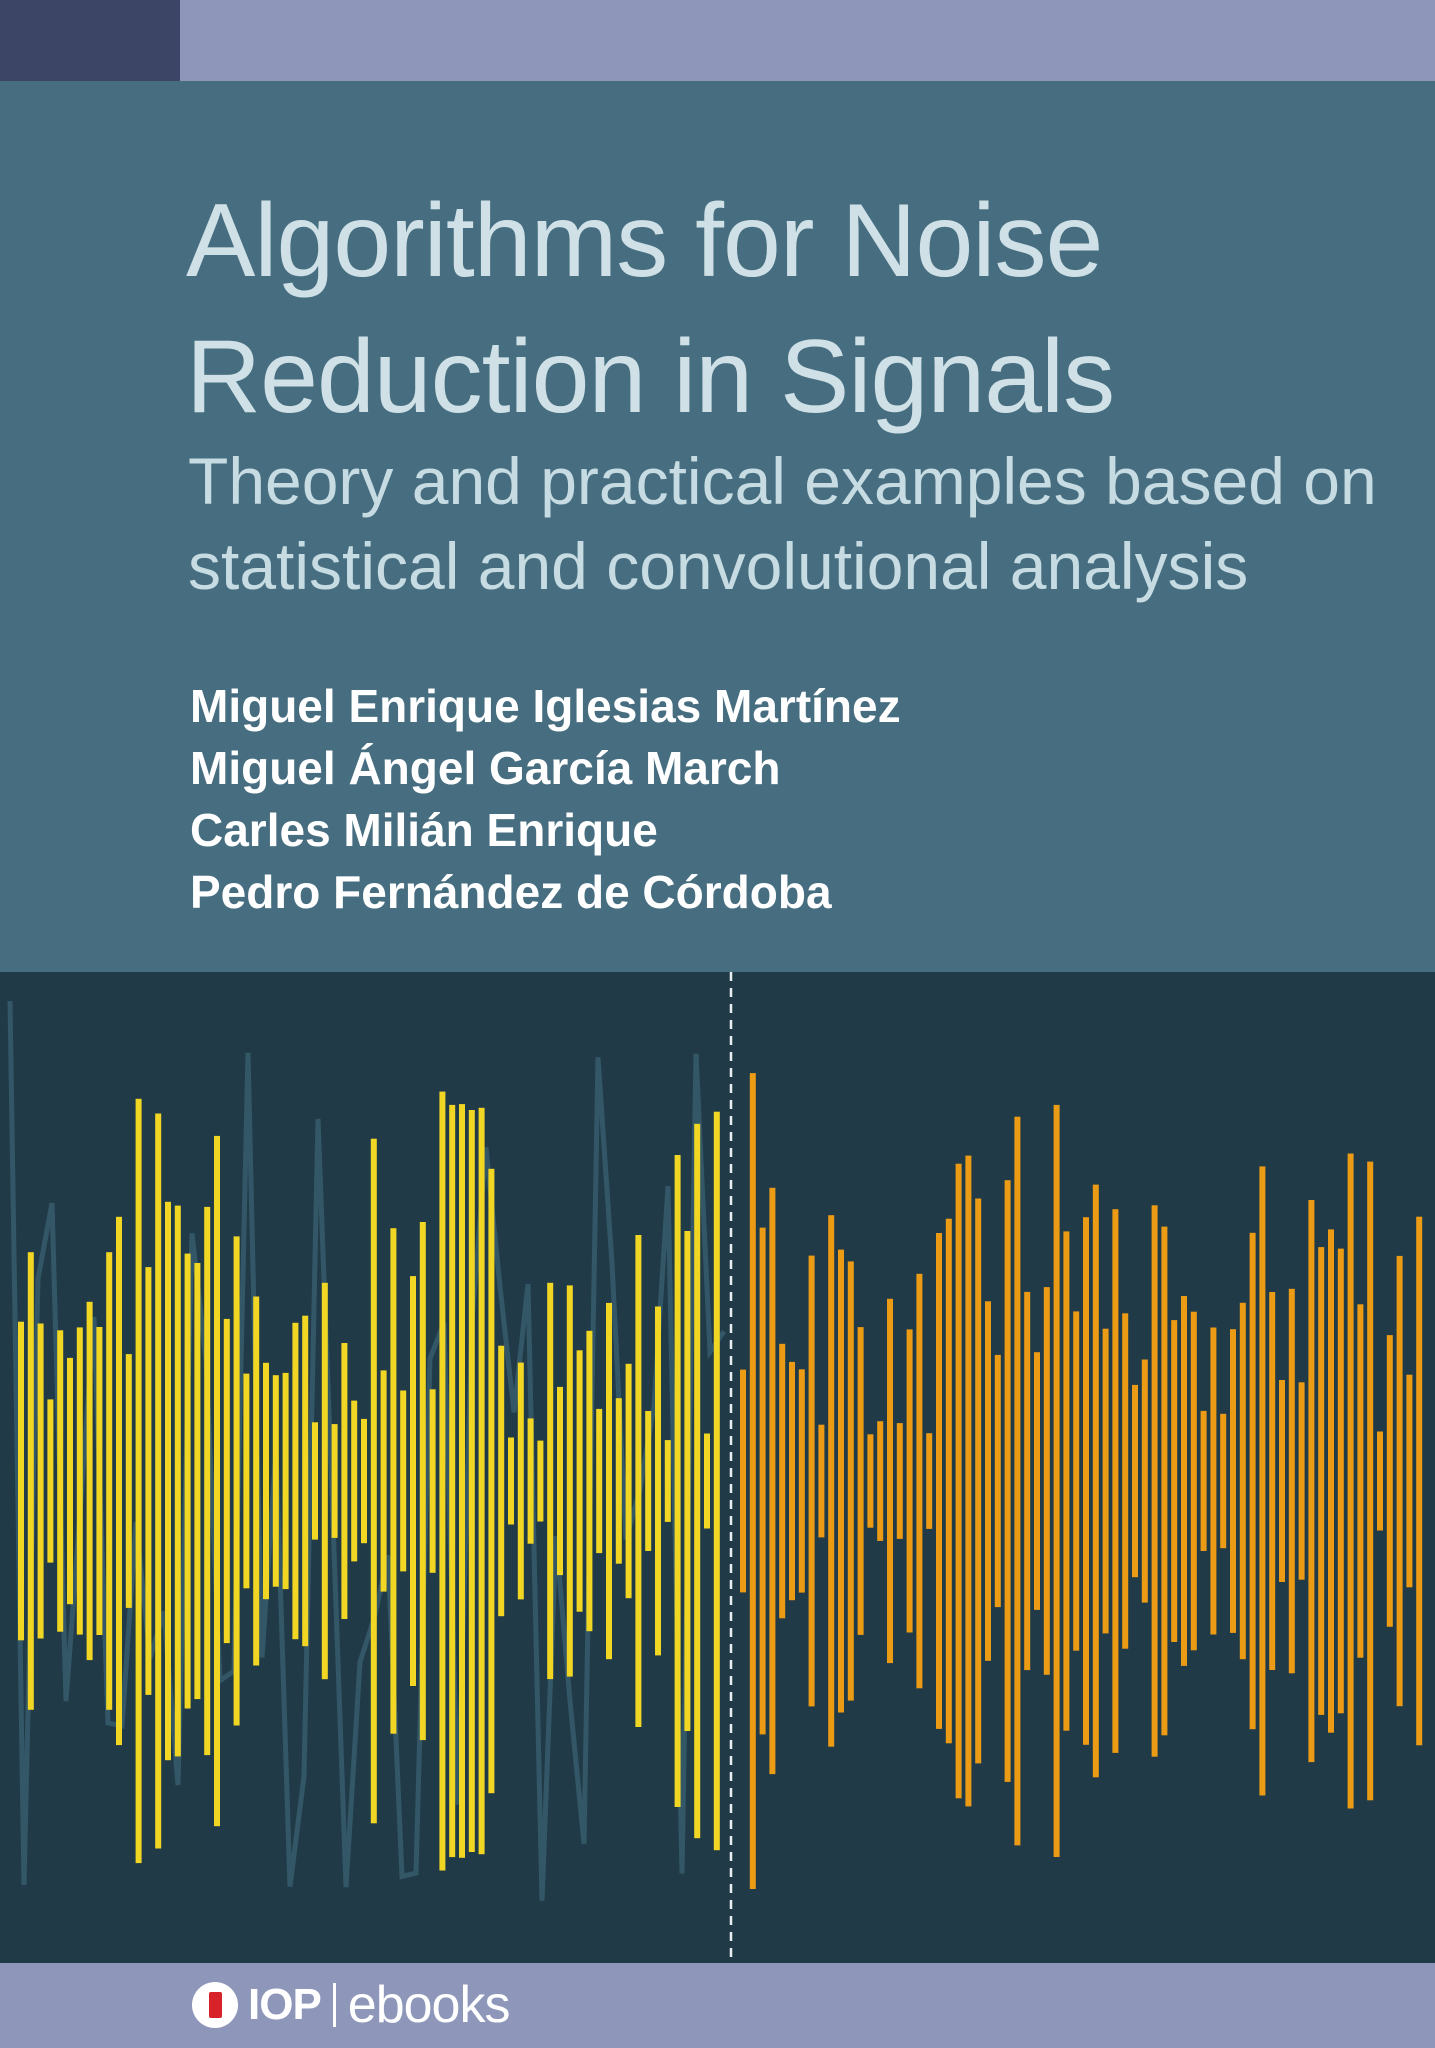  I want to click on subtitle-line: statistical and convolutional analysis, so click(718, 566).